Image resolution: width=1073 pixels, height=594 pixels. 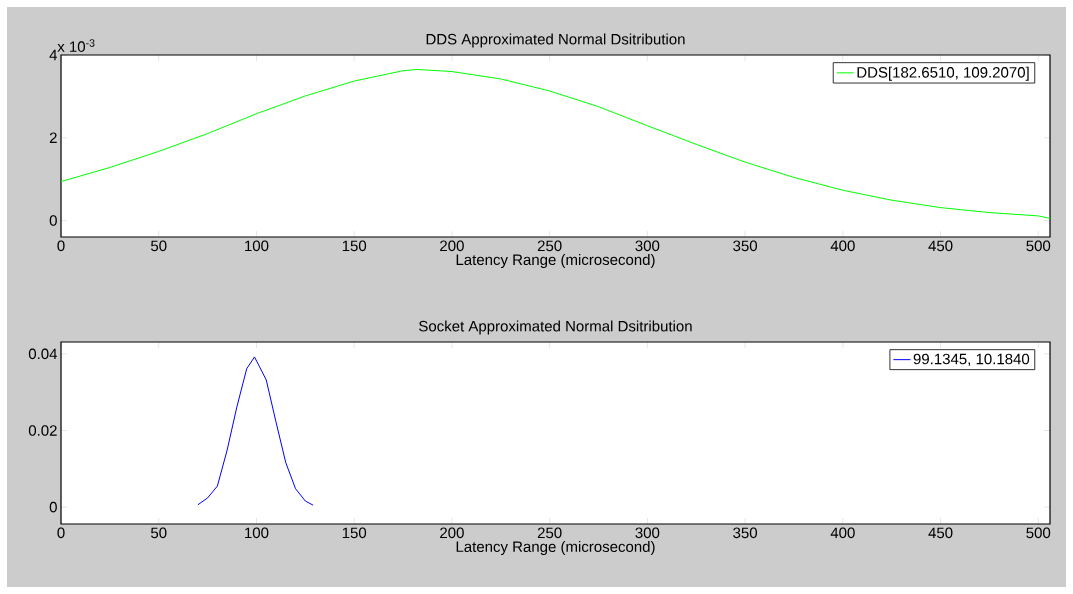 What do you see at coordinates (943, 73) in the screenshot?
I see `legend-label: DDS[182.6510, 109.2070]` at bounding box center [943, 73].